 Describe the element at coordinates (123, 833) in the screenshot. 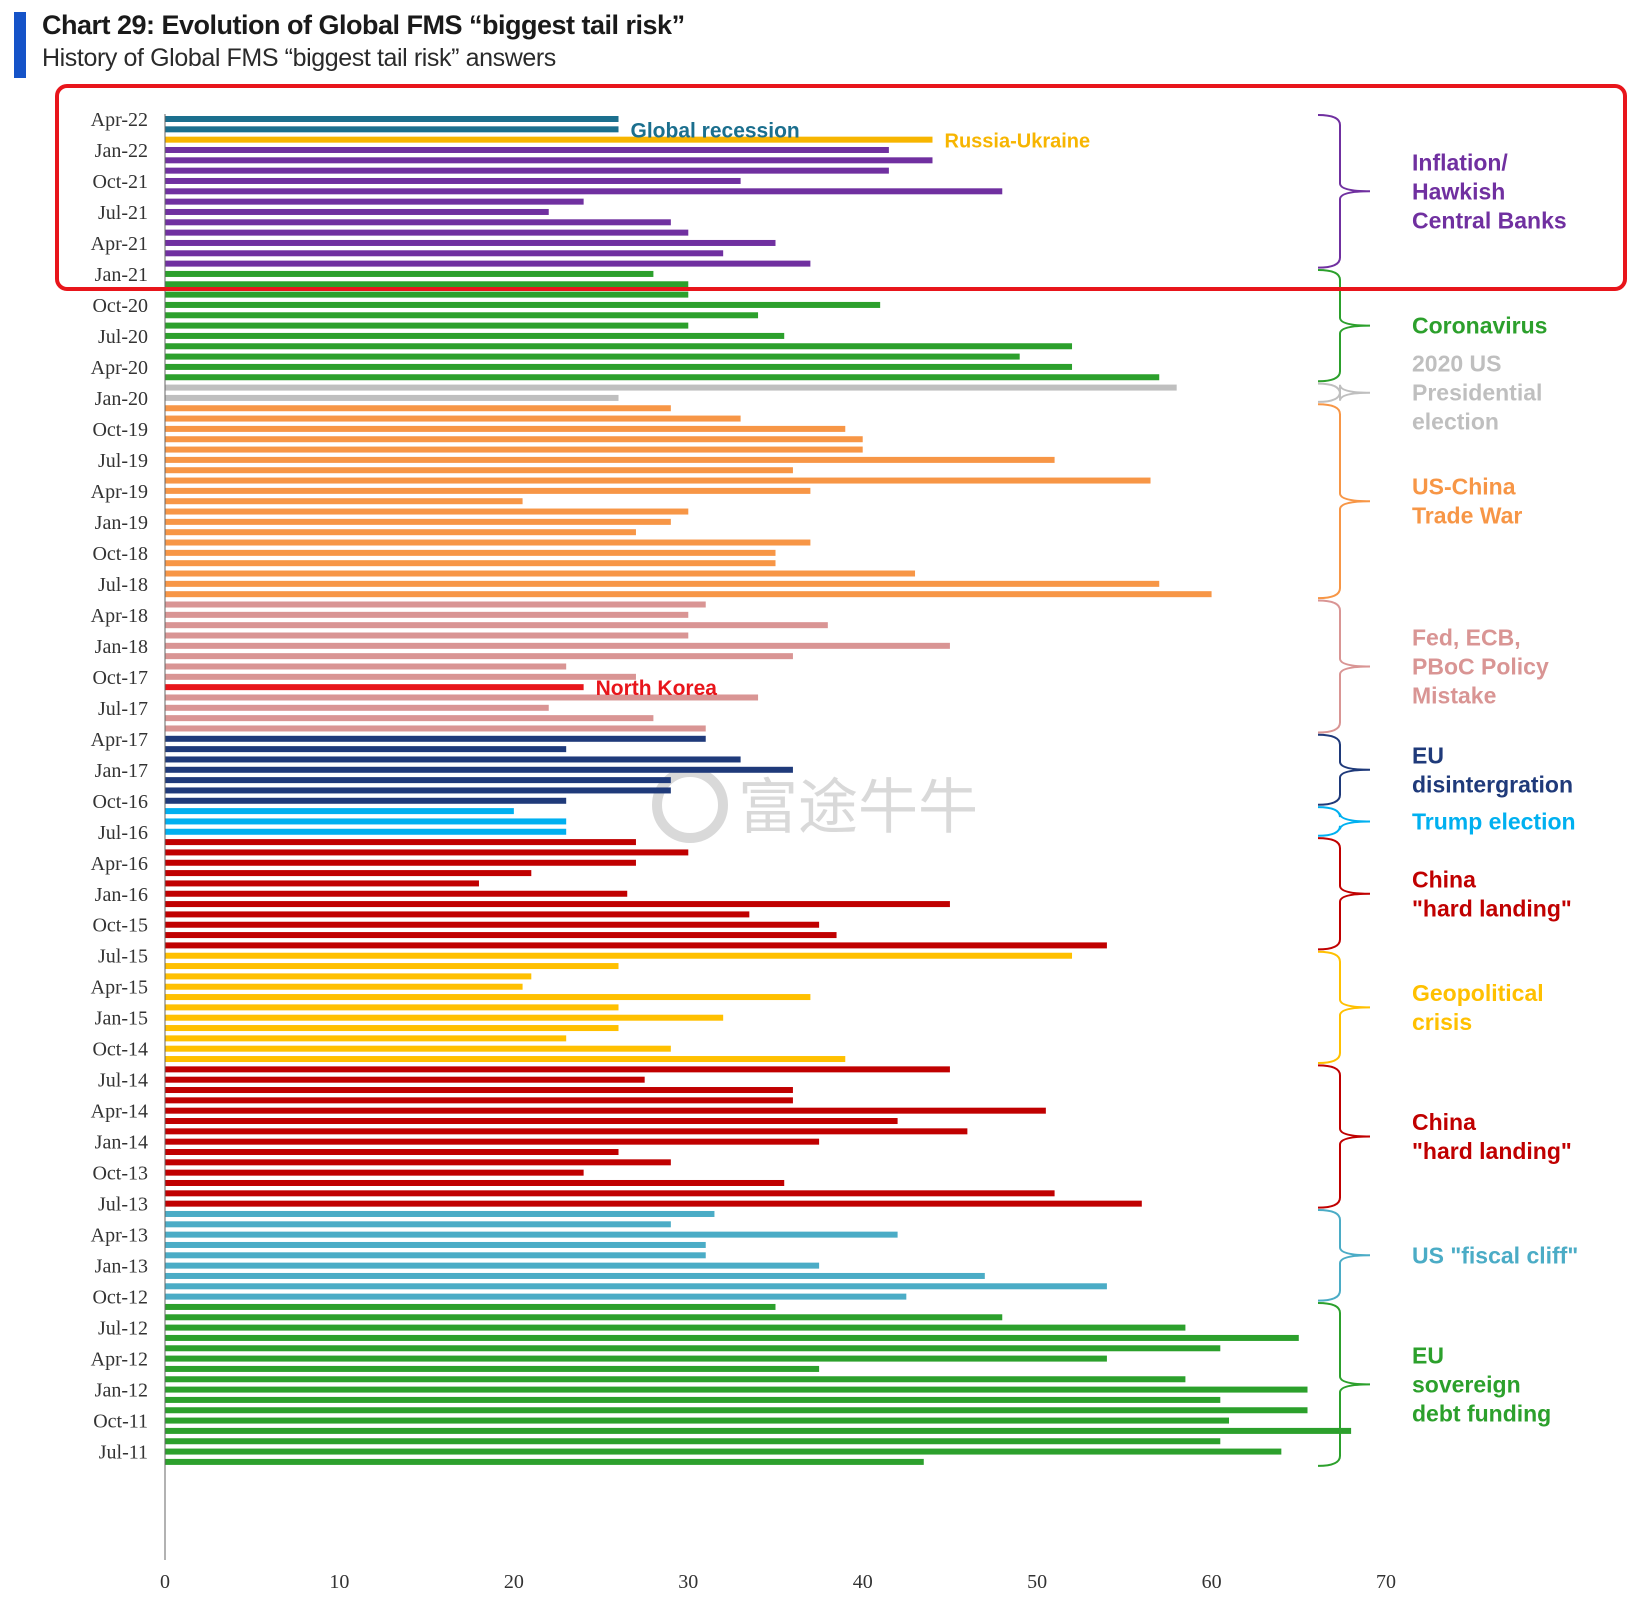

I see `y-tick-label: Jul-16` at that location.